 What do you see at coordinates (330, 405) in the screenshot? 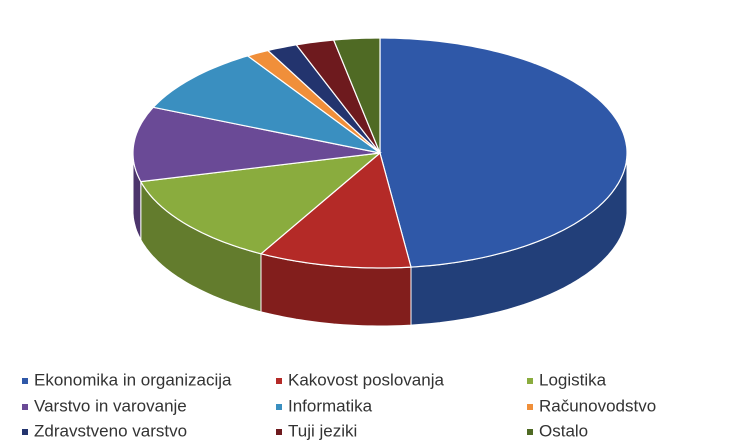
I see `legend-label: Informatika` at bounding box center [330, 405].